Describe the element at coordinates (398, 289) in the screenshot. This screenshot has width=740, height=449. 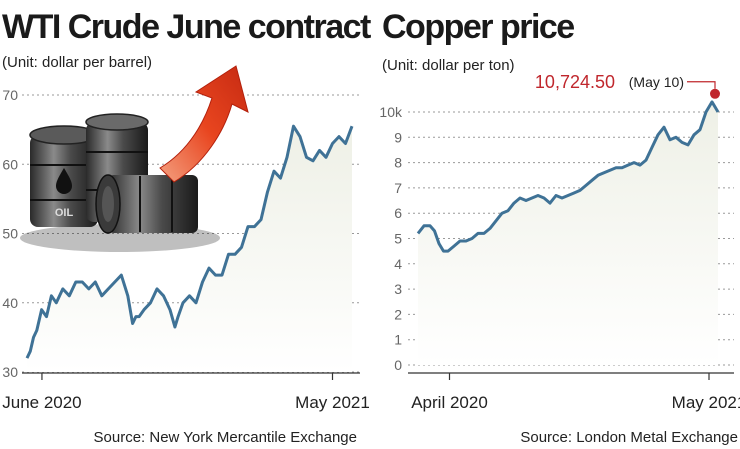
I see `y-tick-label: 3` at that location.